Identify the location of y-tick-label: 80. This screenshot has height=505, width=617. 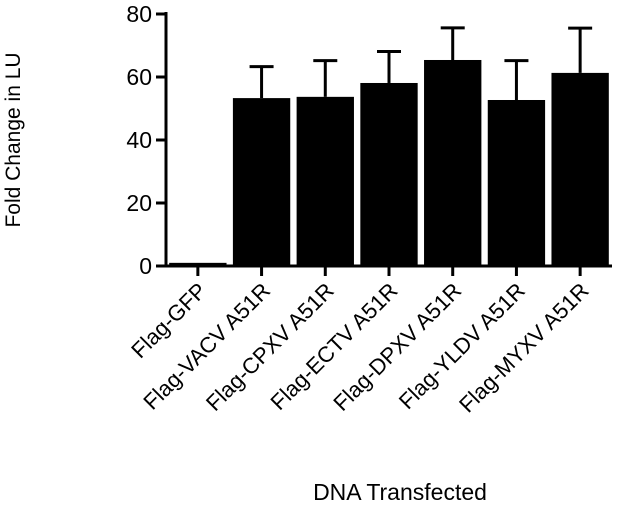
(139, 14).